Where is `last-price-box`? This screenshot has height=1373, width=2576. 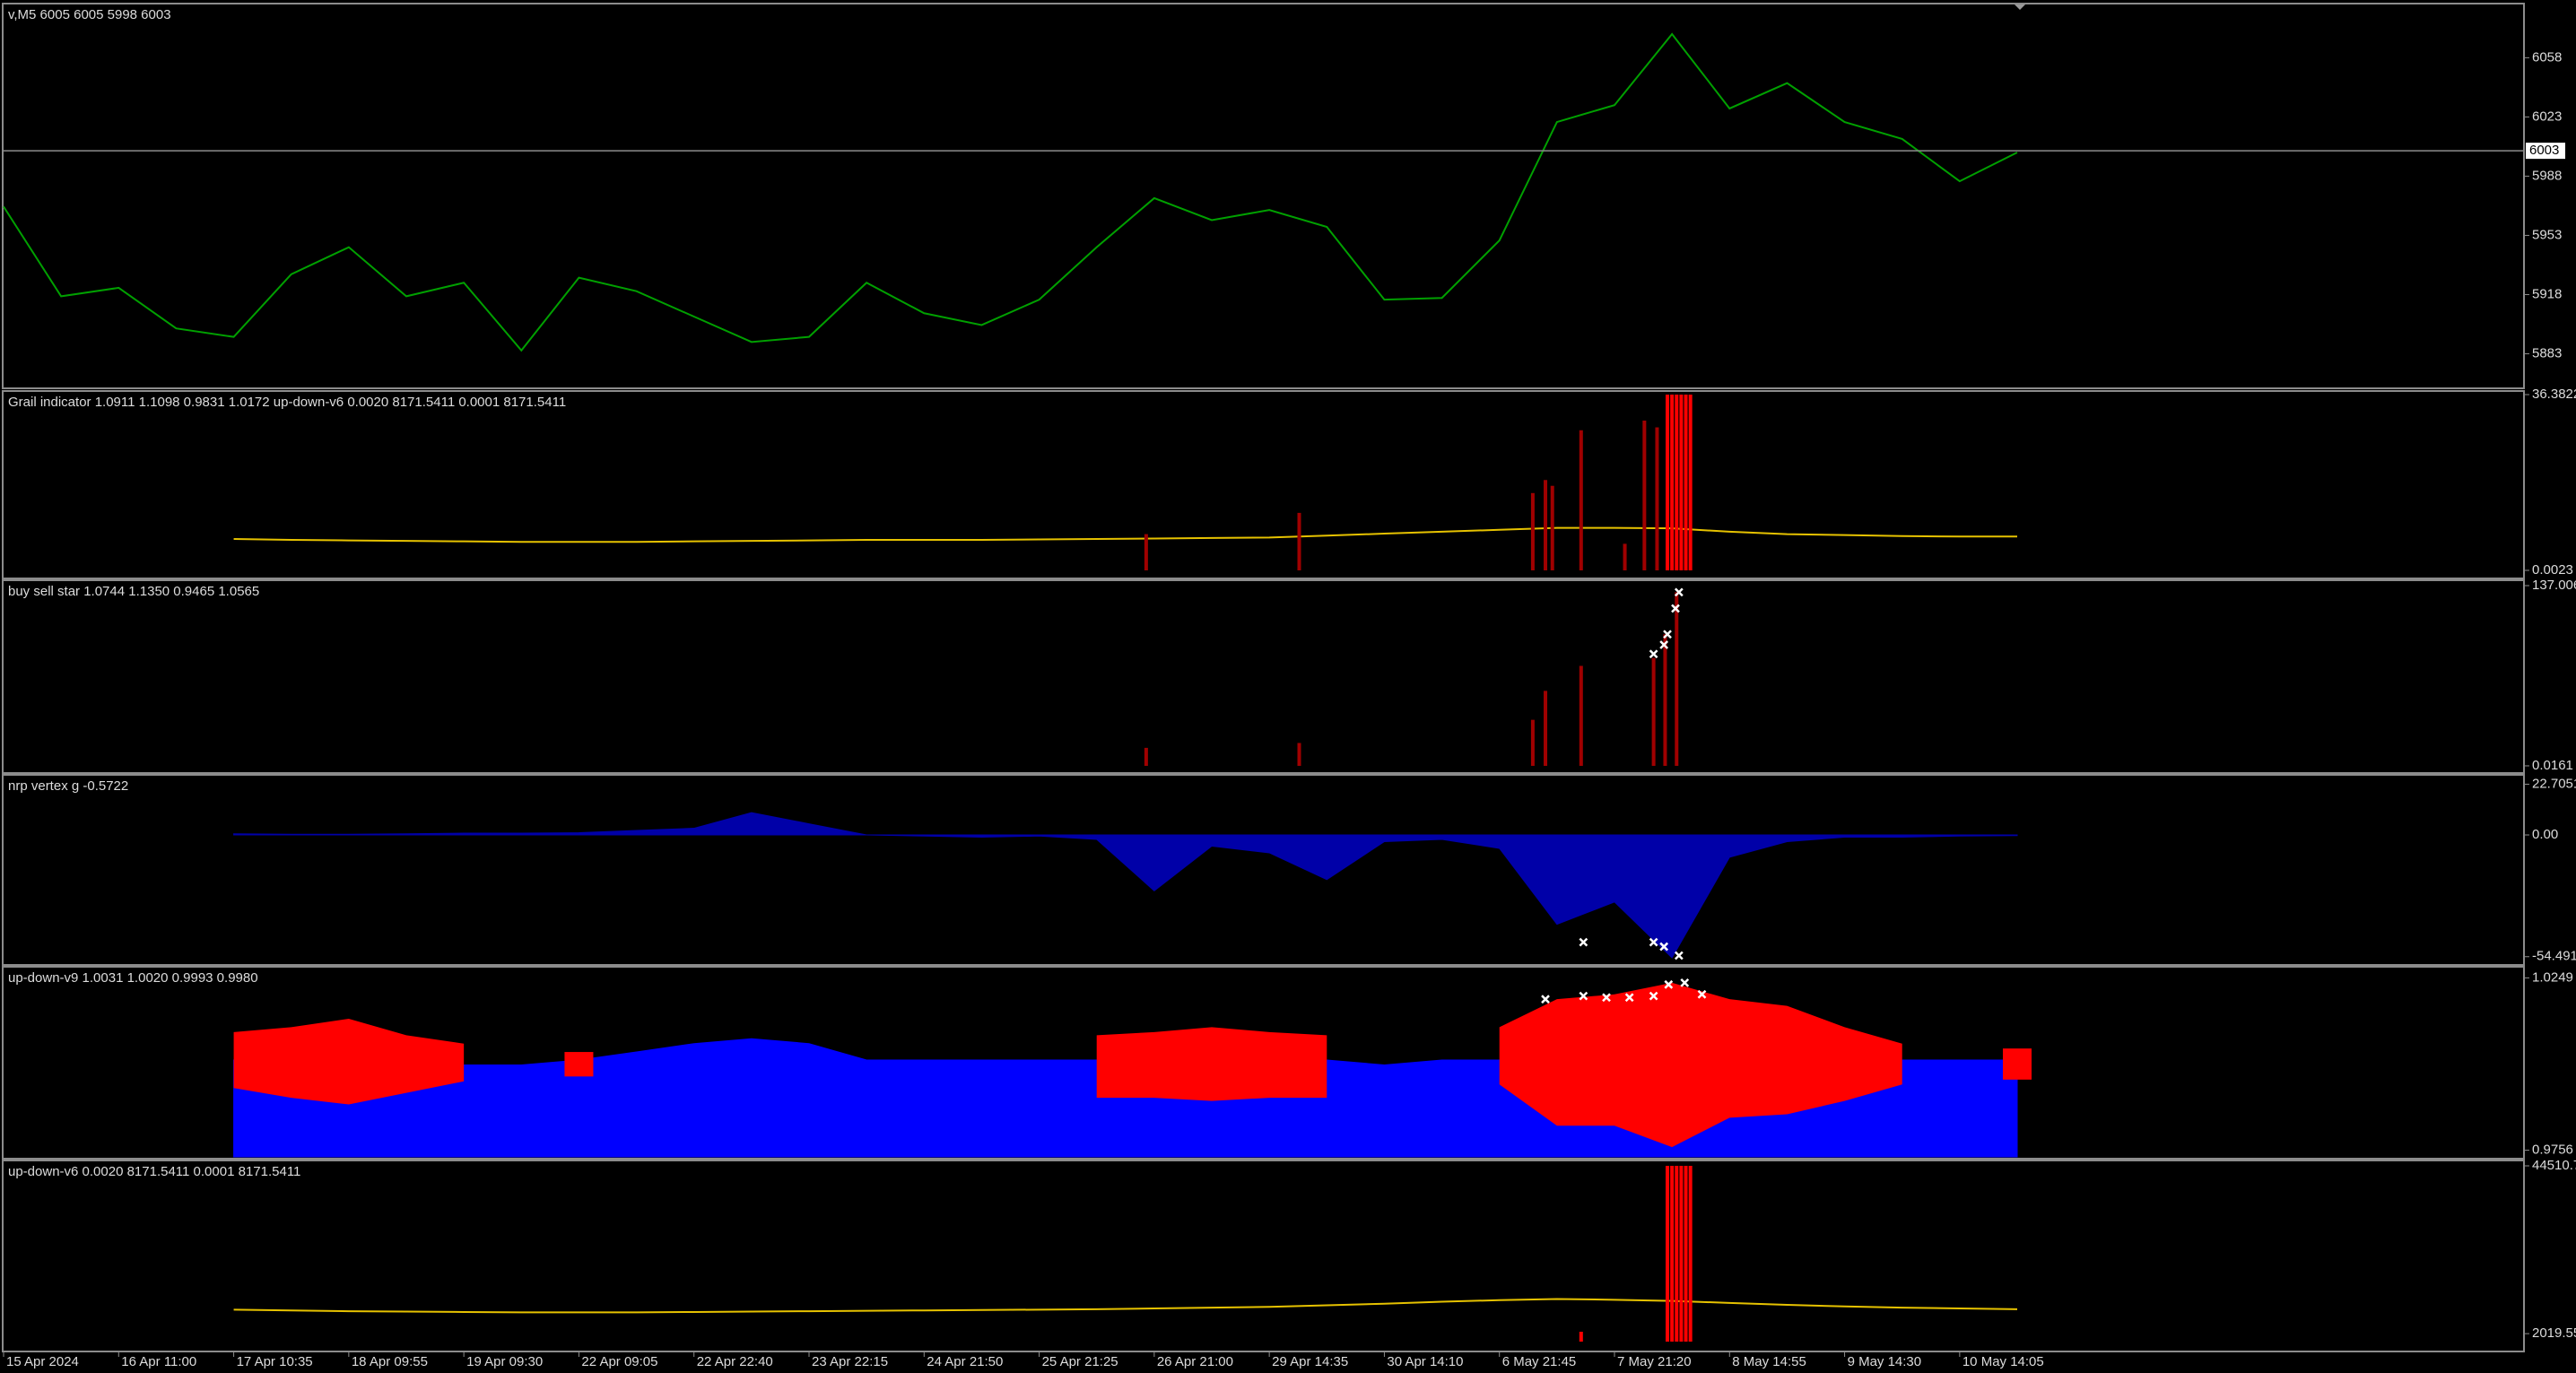
last-price-box is located at coordinates (2545, 151).